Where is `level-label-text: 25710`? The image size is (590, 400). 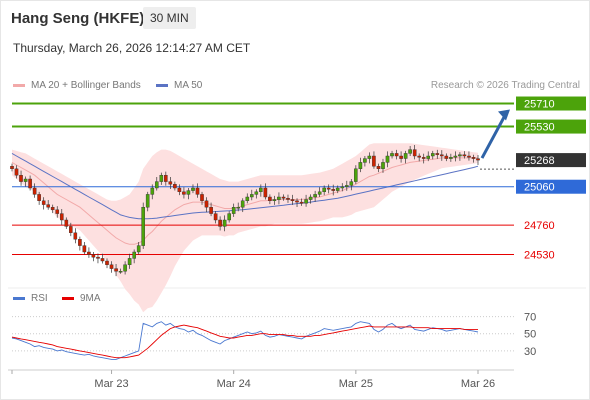 level-label-text: 25710 is located at coordinates (539, 105).